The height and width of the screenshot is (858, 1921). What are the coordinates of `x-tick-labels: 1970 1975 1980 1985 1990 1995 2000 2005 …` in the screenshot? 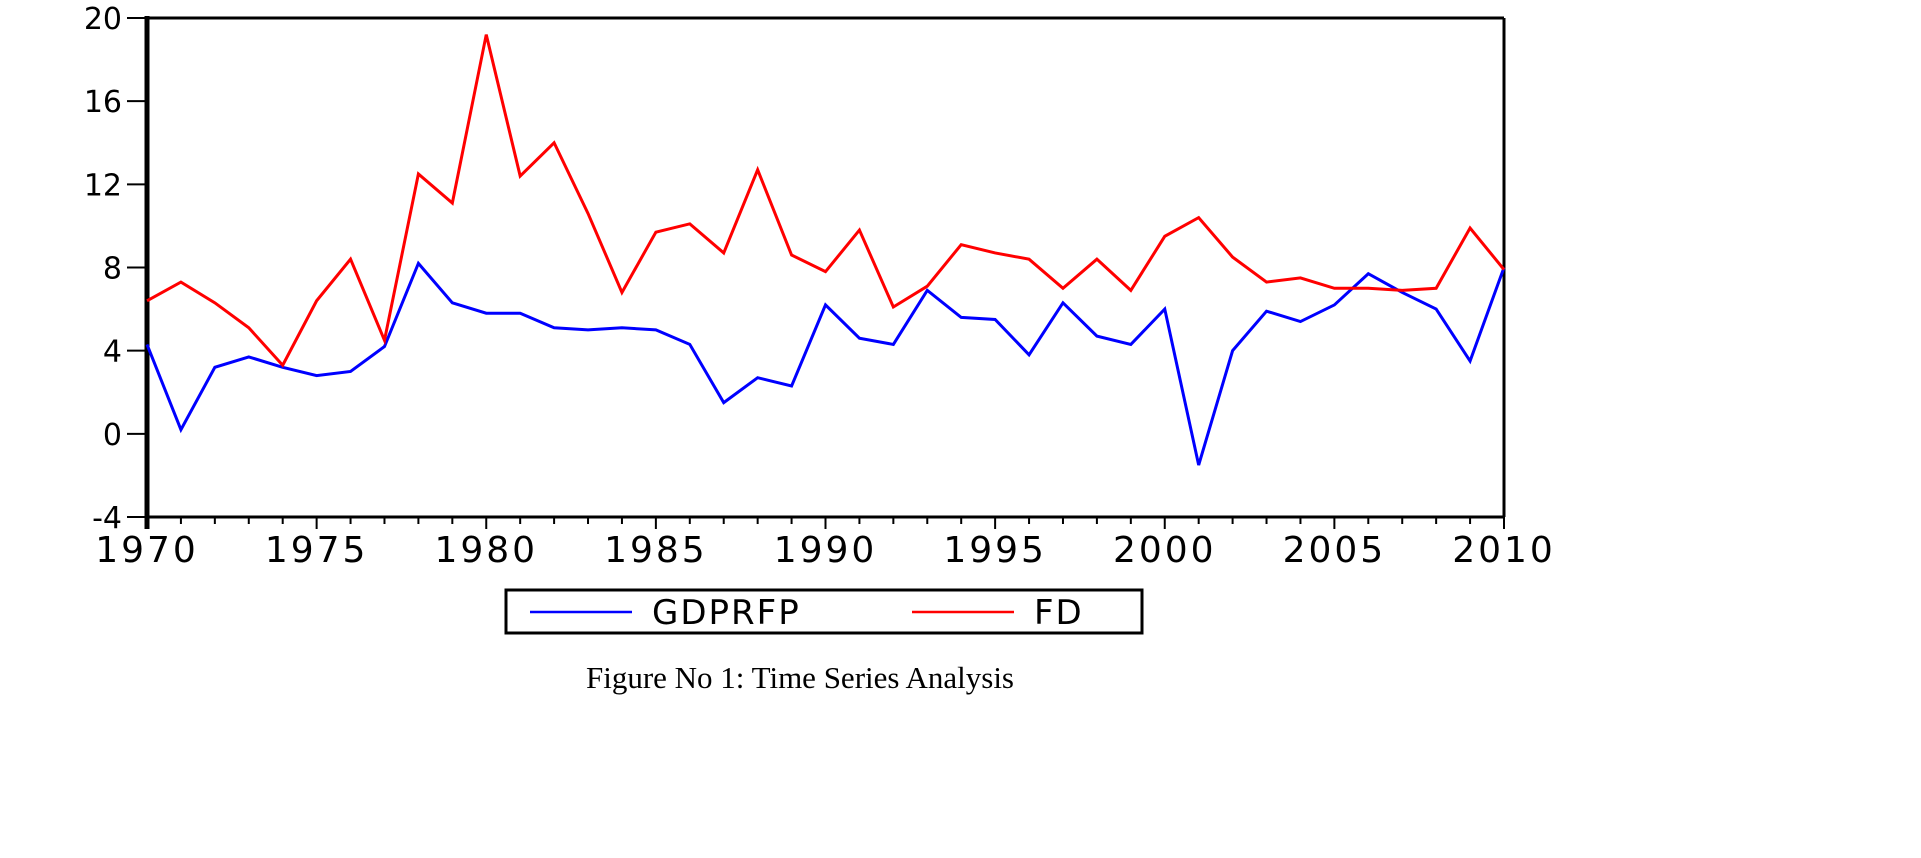 It's located at (825, 550).